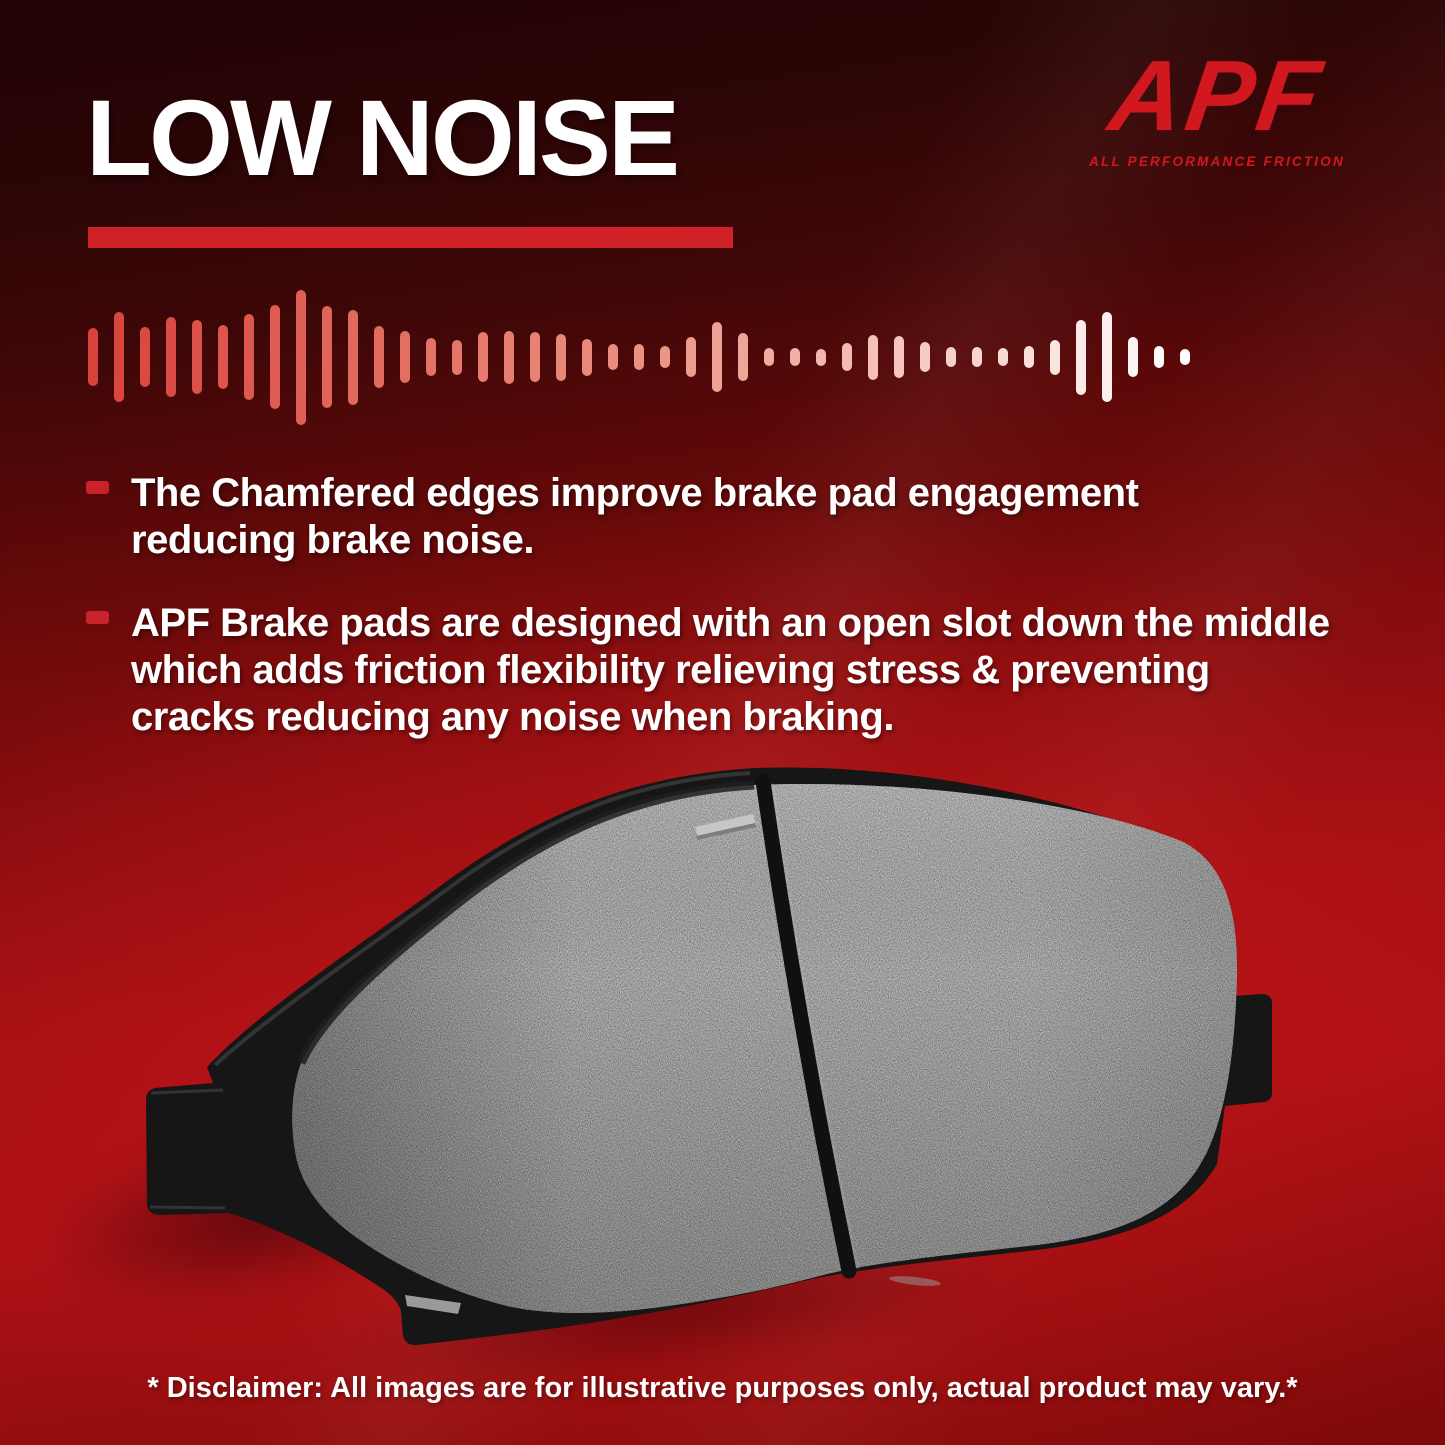  Describe the element at coordinates (1217, 96) in the screenshot. I see `apf-logo-icon: APF` at that location.